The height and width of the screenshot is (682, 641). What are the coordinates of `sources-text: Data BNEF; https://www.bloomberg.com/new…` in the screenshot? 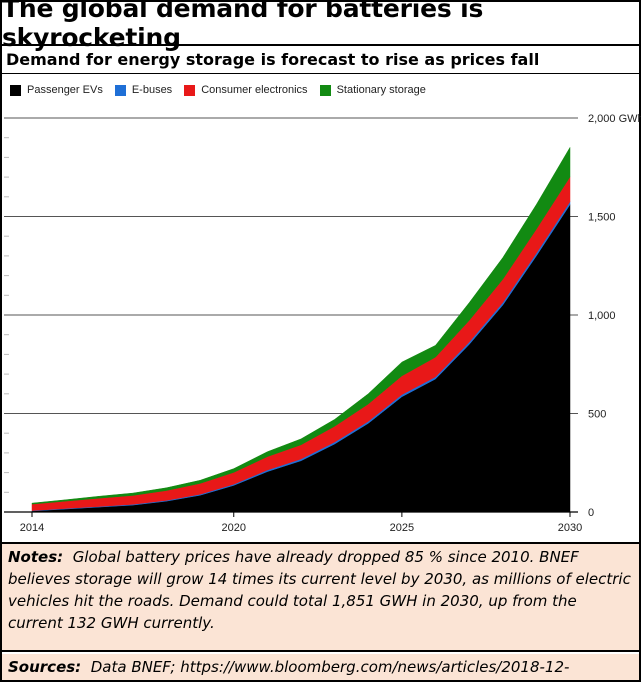 It's located at (330, 667).